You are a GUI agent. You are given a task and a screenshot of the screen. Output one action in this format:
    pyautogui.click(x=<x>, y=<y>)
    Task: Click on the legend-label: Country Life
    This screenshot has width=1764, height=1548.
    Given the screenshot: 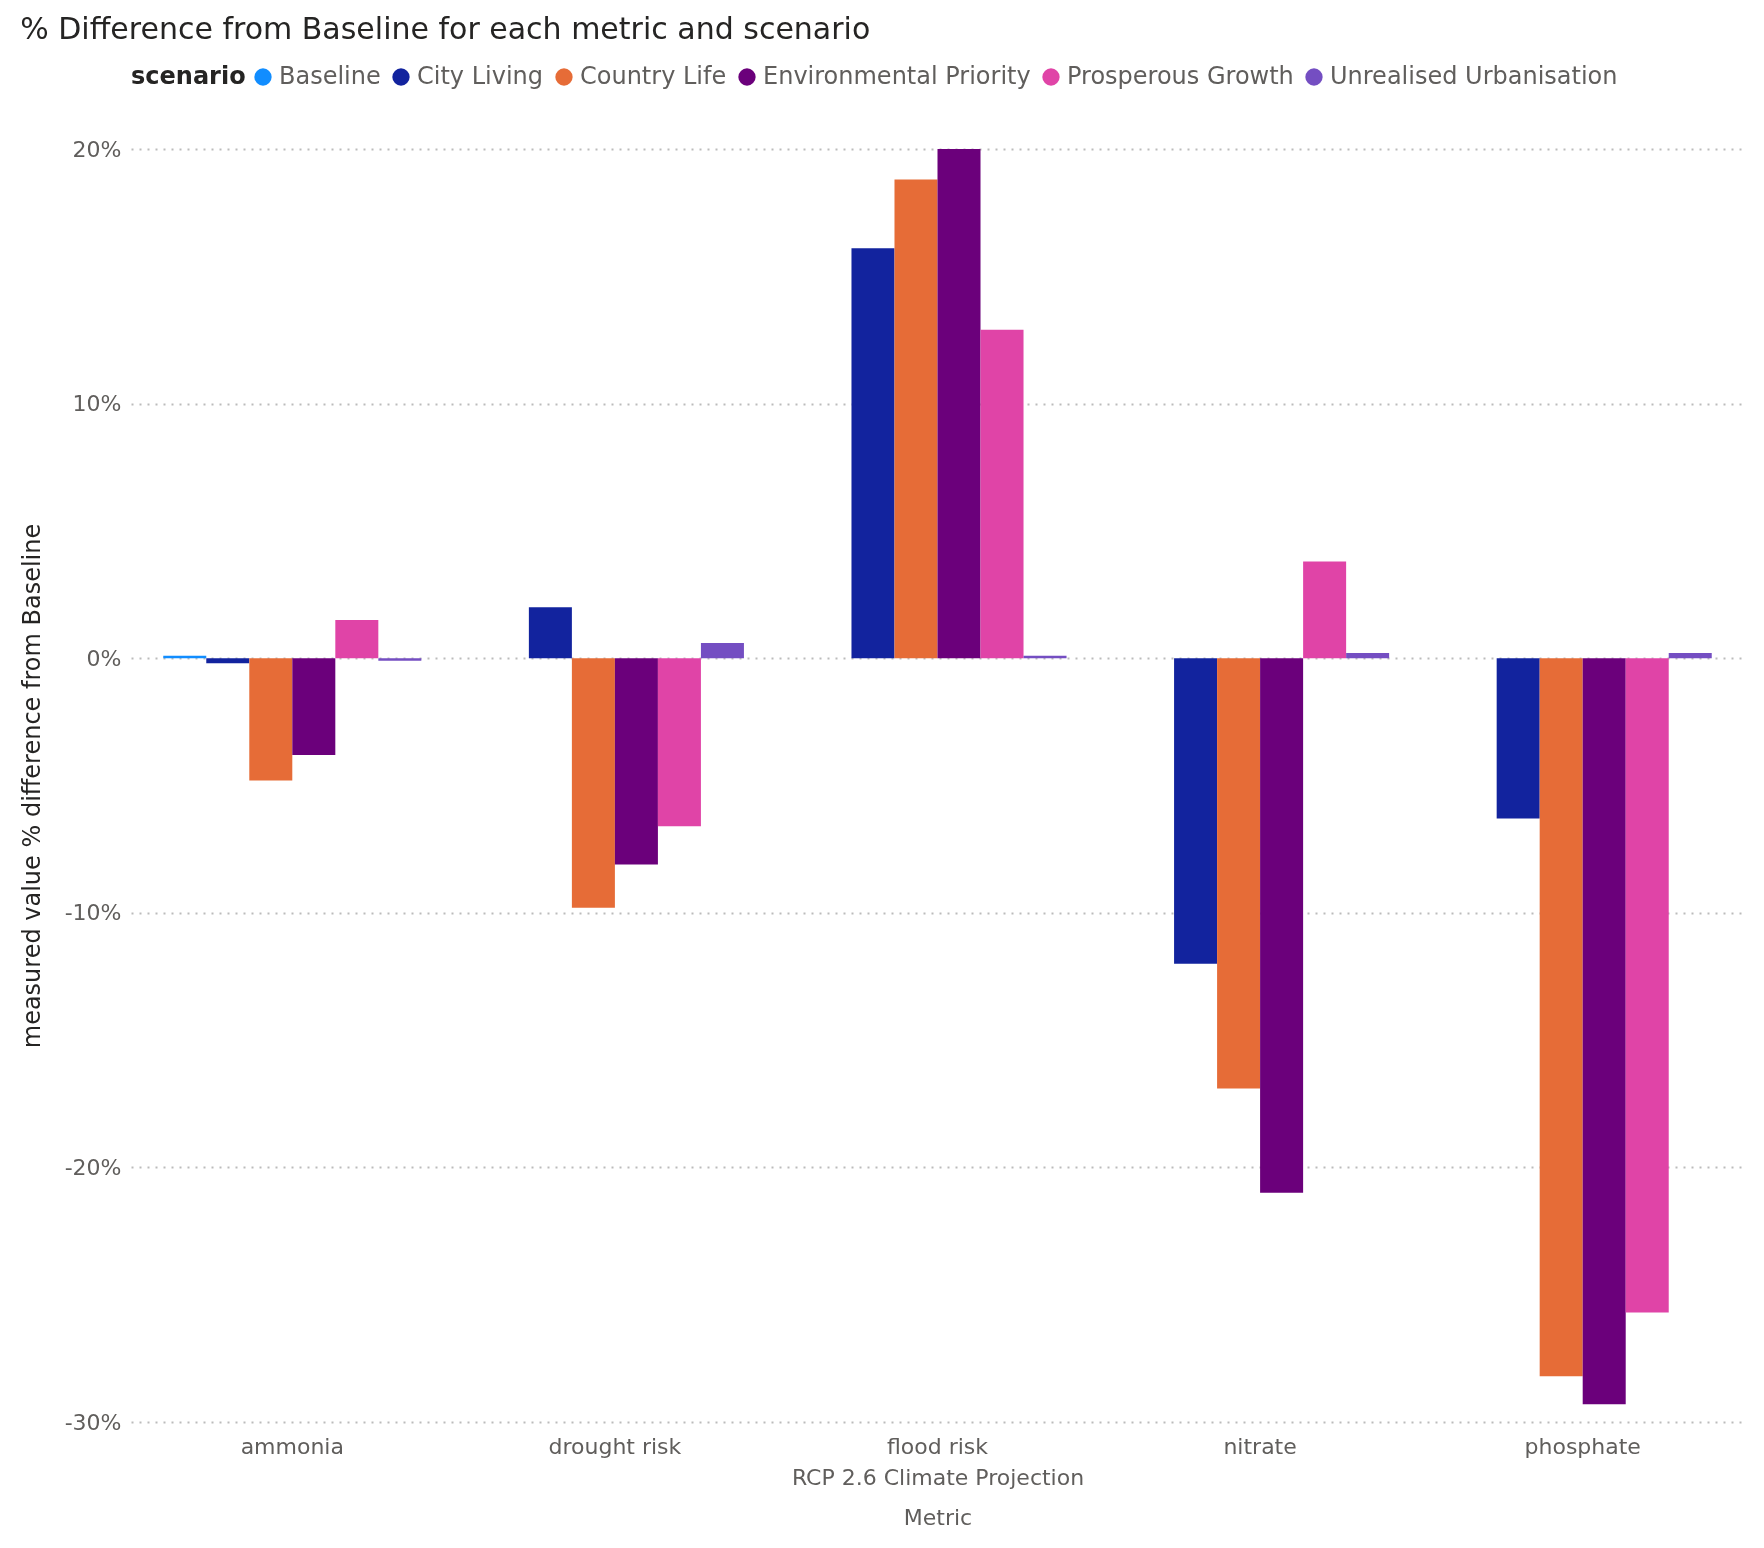 What is the action you would take?
    pyautogui.click(x=653, y=76)
    